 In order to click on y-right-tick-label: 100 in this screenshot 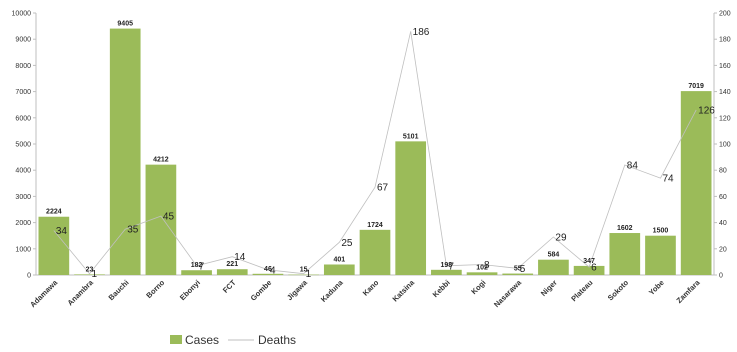, I will do `click(725, 145)`.